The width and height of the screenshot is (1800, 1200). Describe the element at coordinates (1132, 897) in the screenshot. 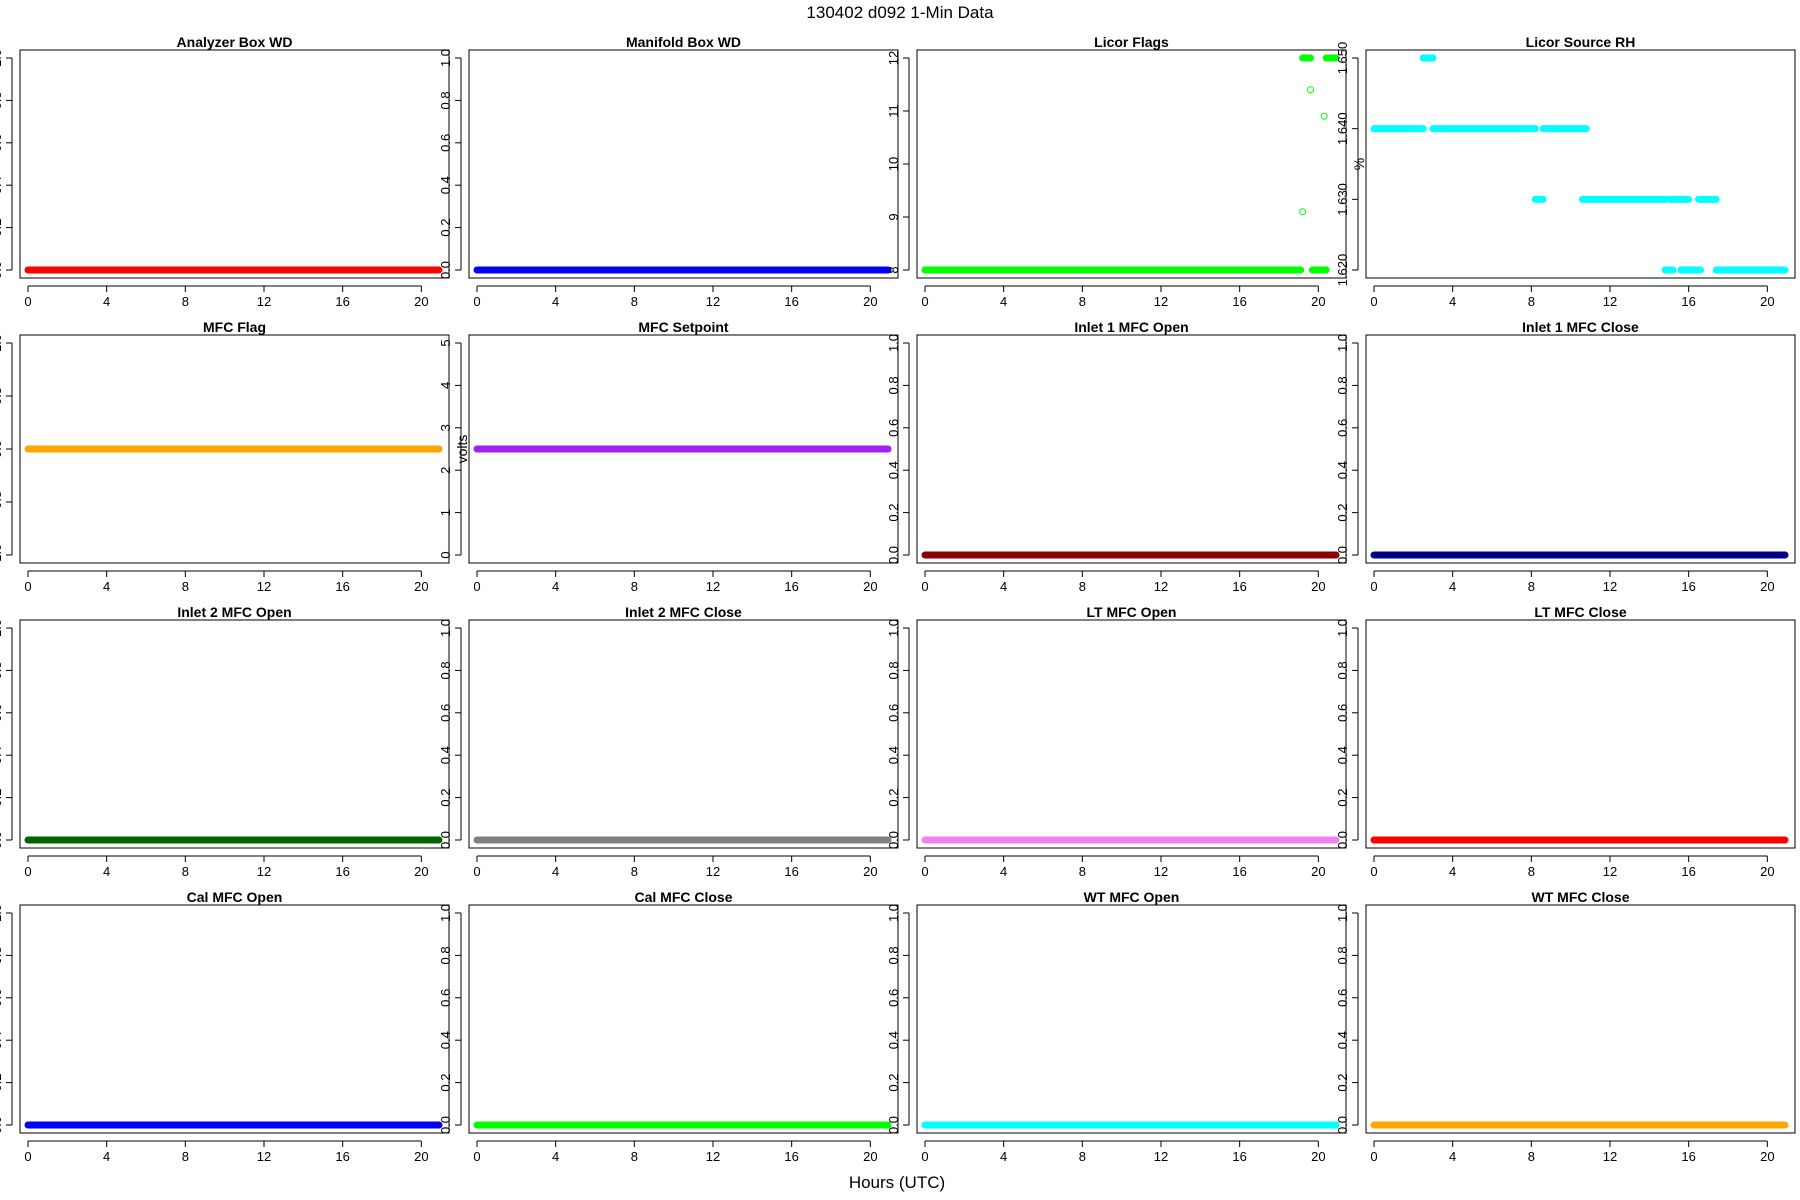

I see `panel-title: WT MFC Open` at that location.